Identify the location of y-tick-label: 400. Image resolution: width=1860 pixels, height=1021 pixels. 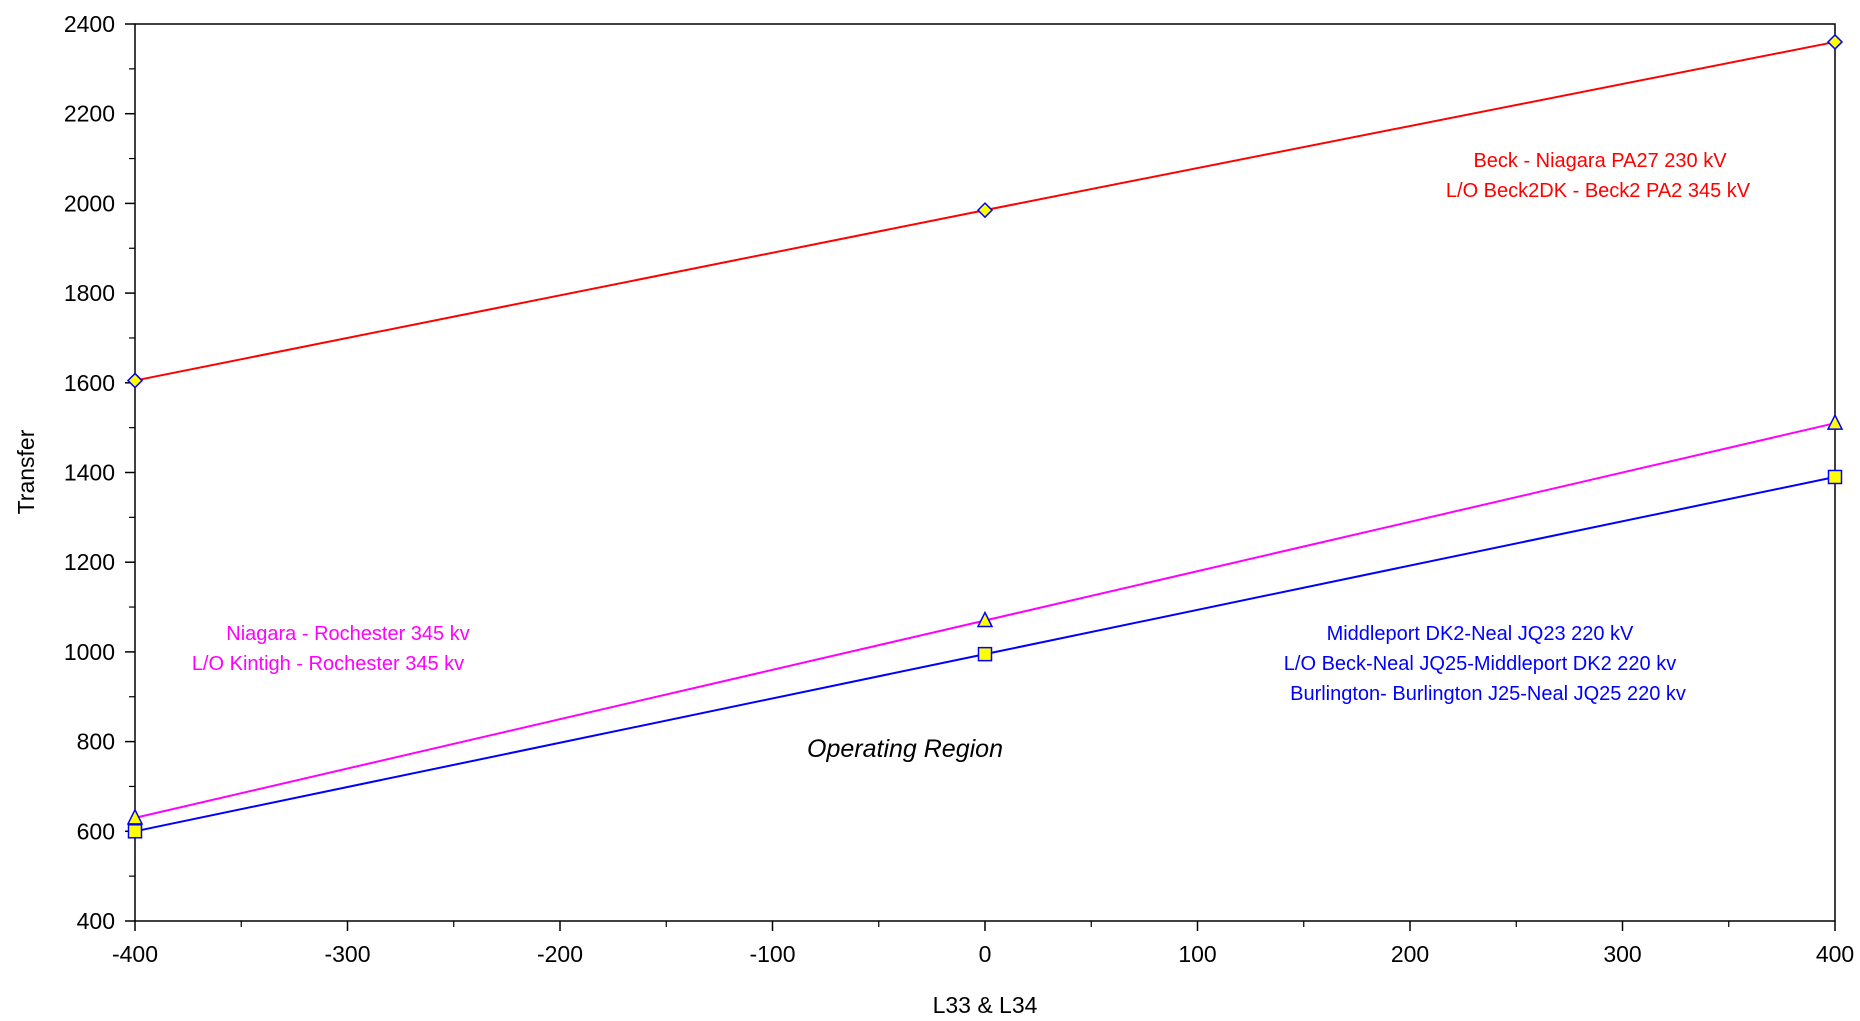
(96, 921).